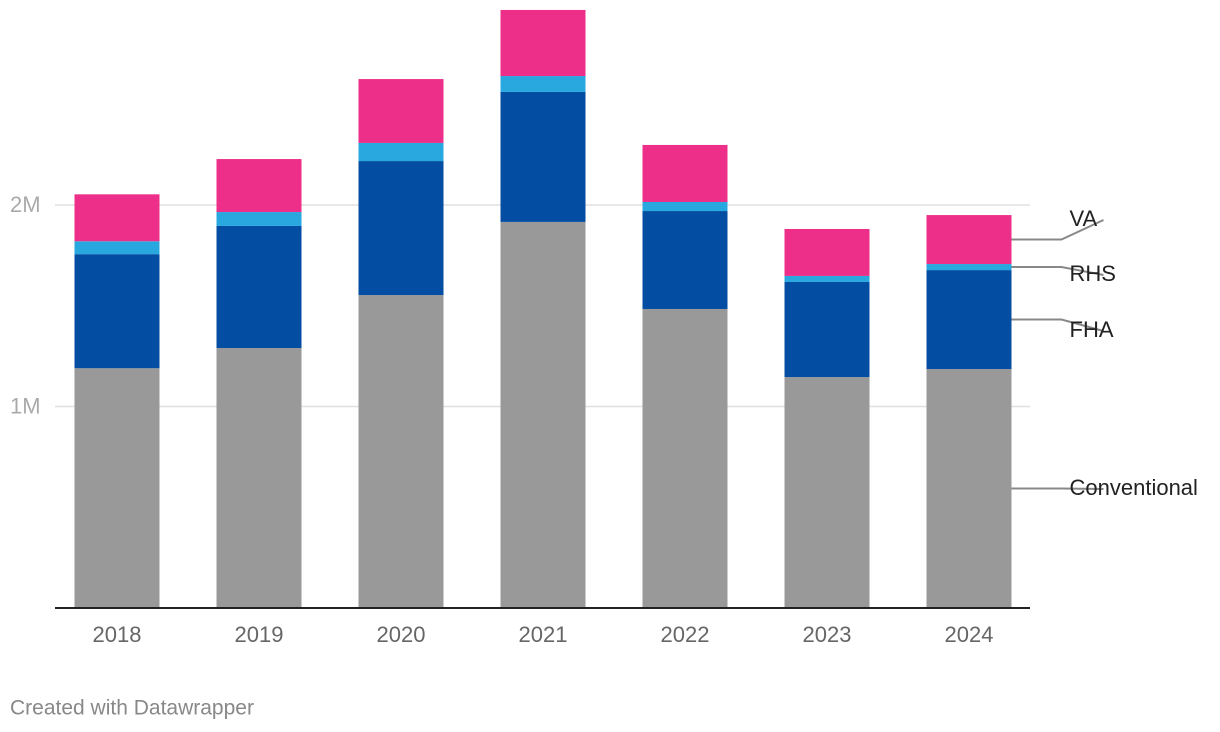 The height and width of the screenshot is (732, 1220). Describe the element at coordinates (685, 634) in the screenshot. I see `x-tick-label: 2022` at that location.